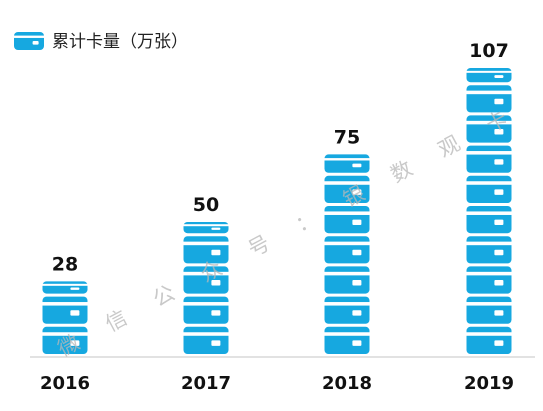 Image resolution: width=543 pixels, height=411 pixels. I want to click on bar-2019, so click(489, 211).